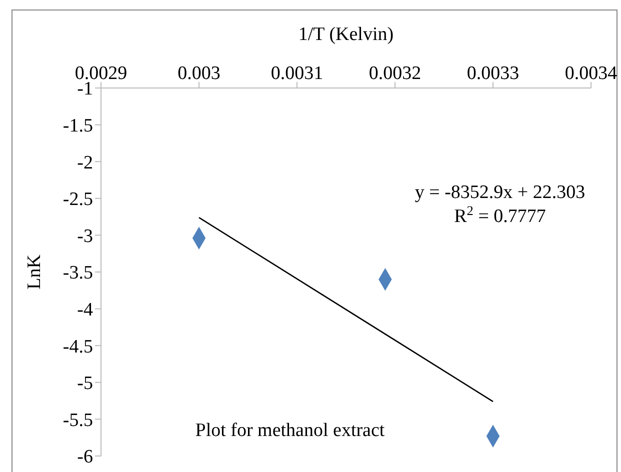 Image resolution: width=621 pixels, height=472 pixels. What do you see at coordinates (346, 34) in the screenshot?
I see `x-axis-title: 1/T (Kelvin)` at bounding box center [346, 34].